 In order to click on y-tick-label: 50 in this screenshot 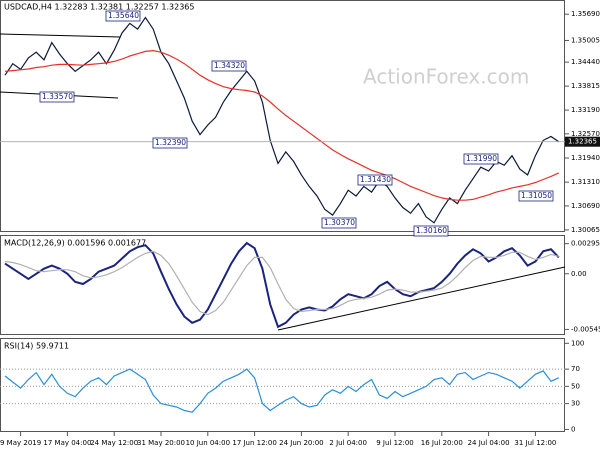, I will do `click(575, 386)`.